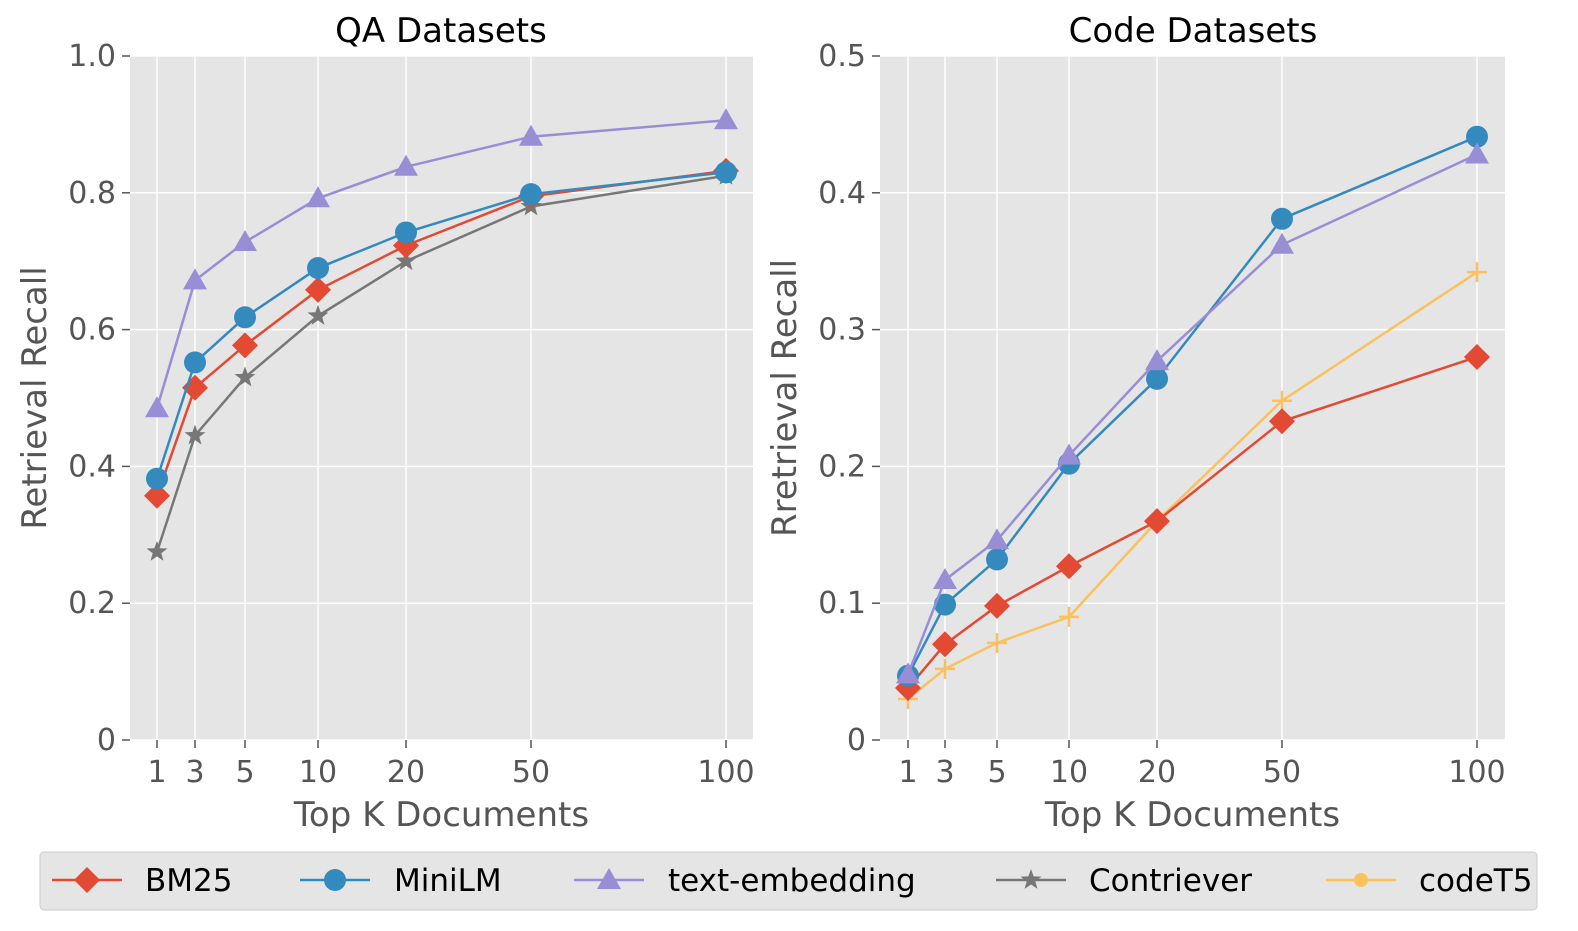  I want to click on y-tick-label: 0.3, so click(842, 330).